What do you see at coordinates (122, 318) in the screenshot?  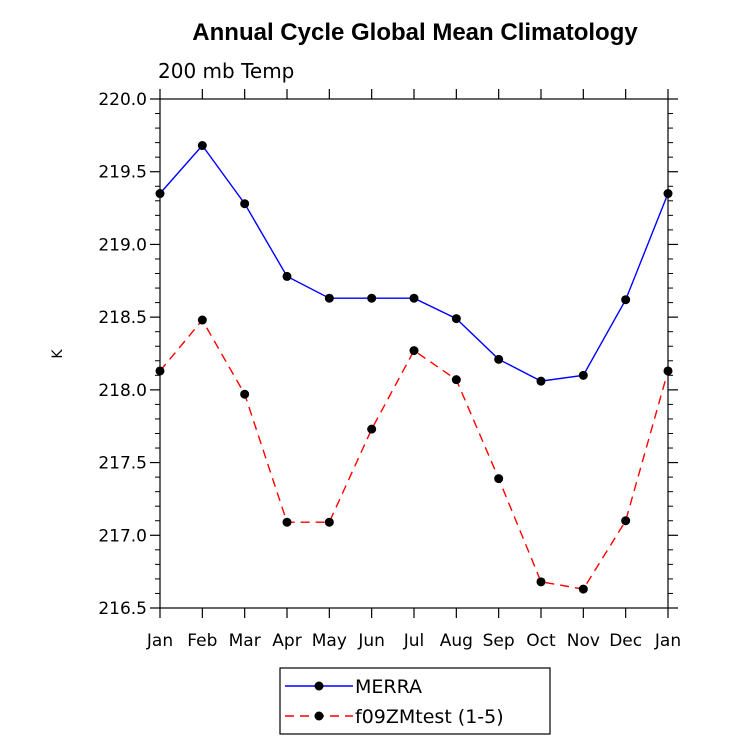 I see `y-tick-label: 218.5` at bounding box center [122, 318].